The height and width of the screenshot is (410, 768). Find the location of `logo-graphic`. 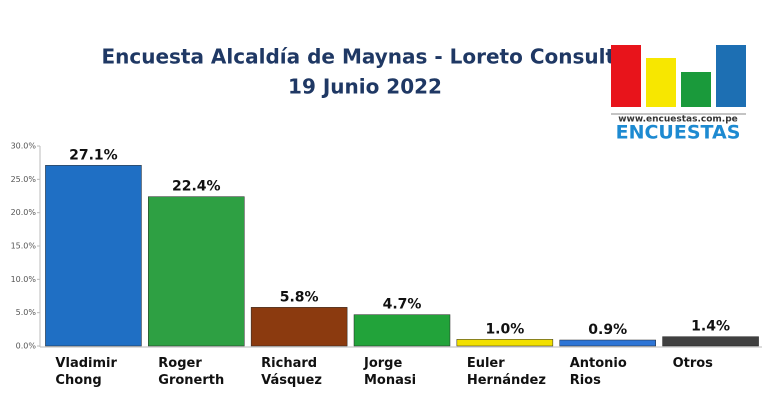

logo-graphic is located at coordinates (678, 80).